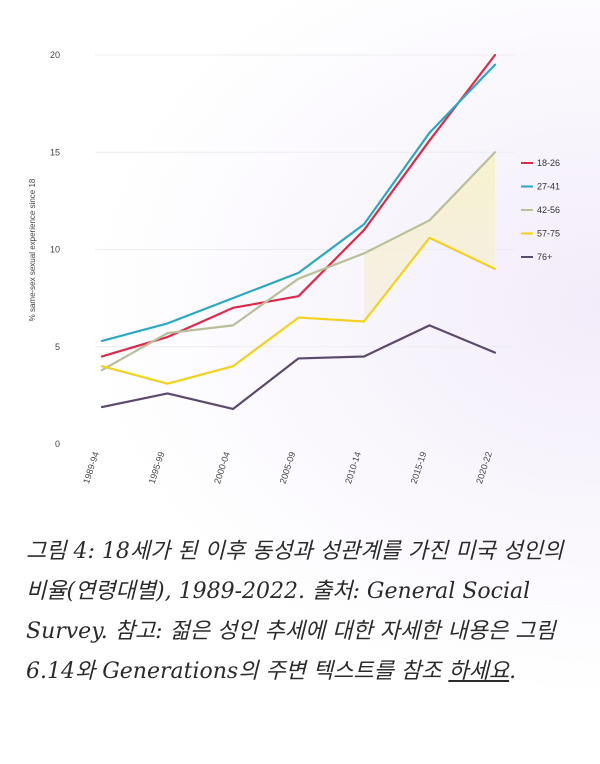  I want to click on x-tick-label: 2015-19, so click(419, 468).